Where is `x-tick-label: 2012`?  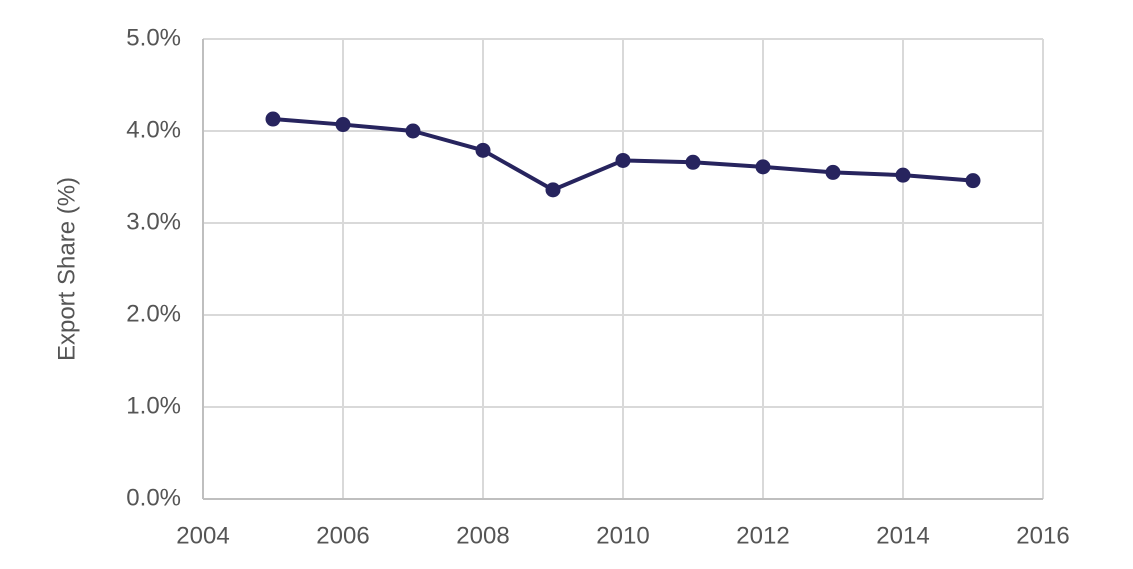 x-tick-label: 2012 is located at coordinates (762, 535).